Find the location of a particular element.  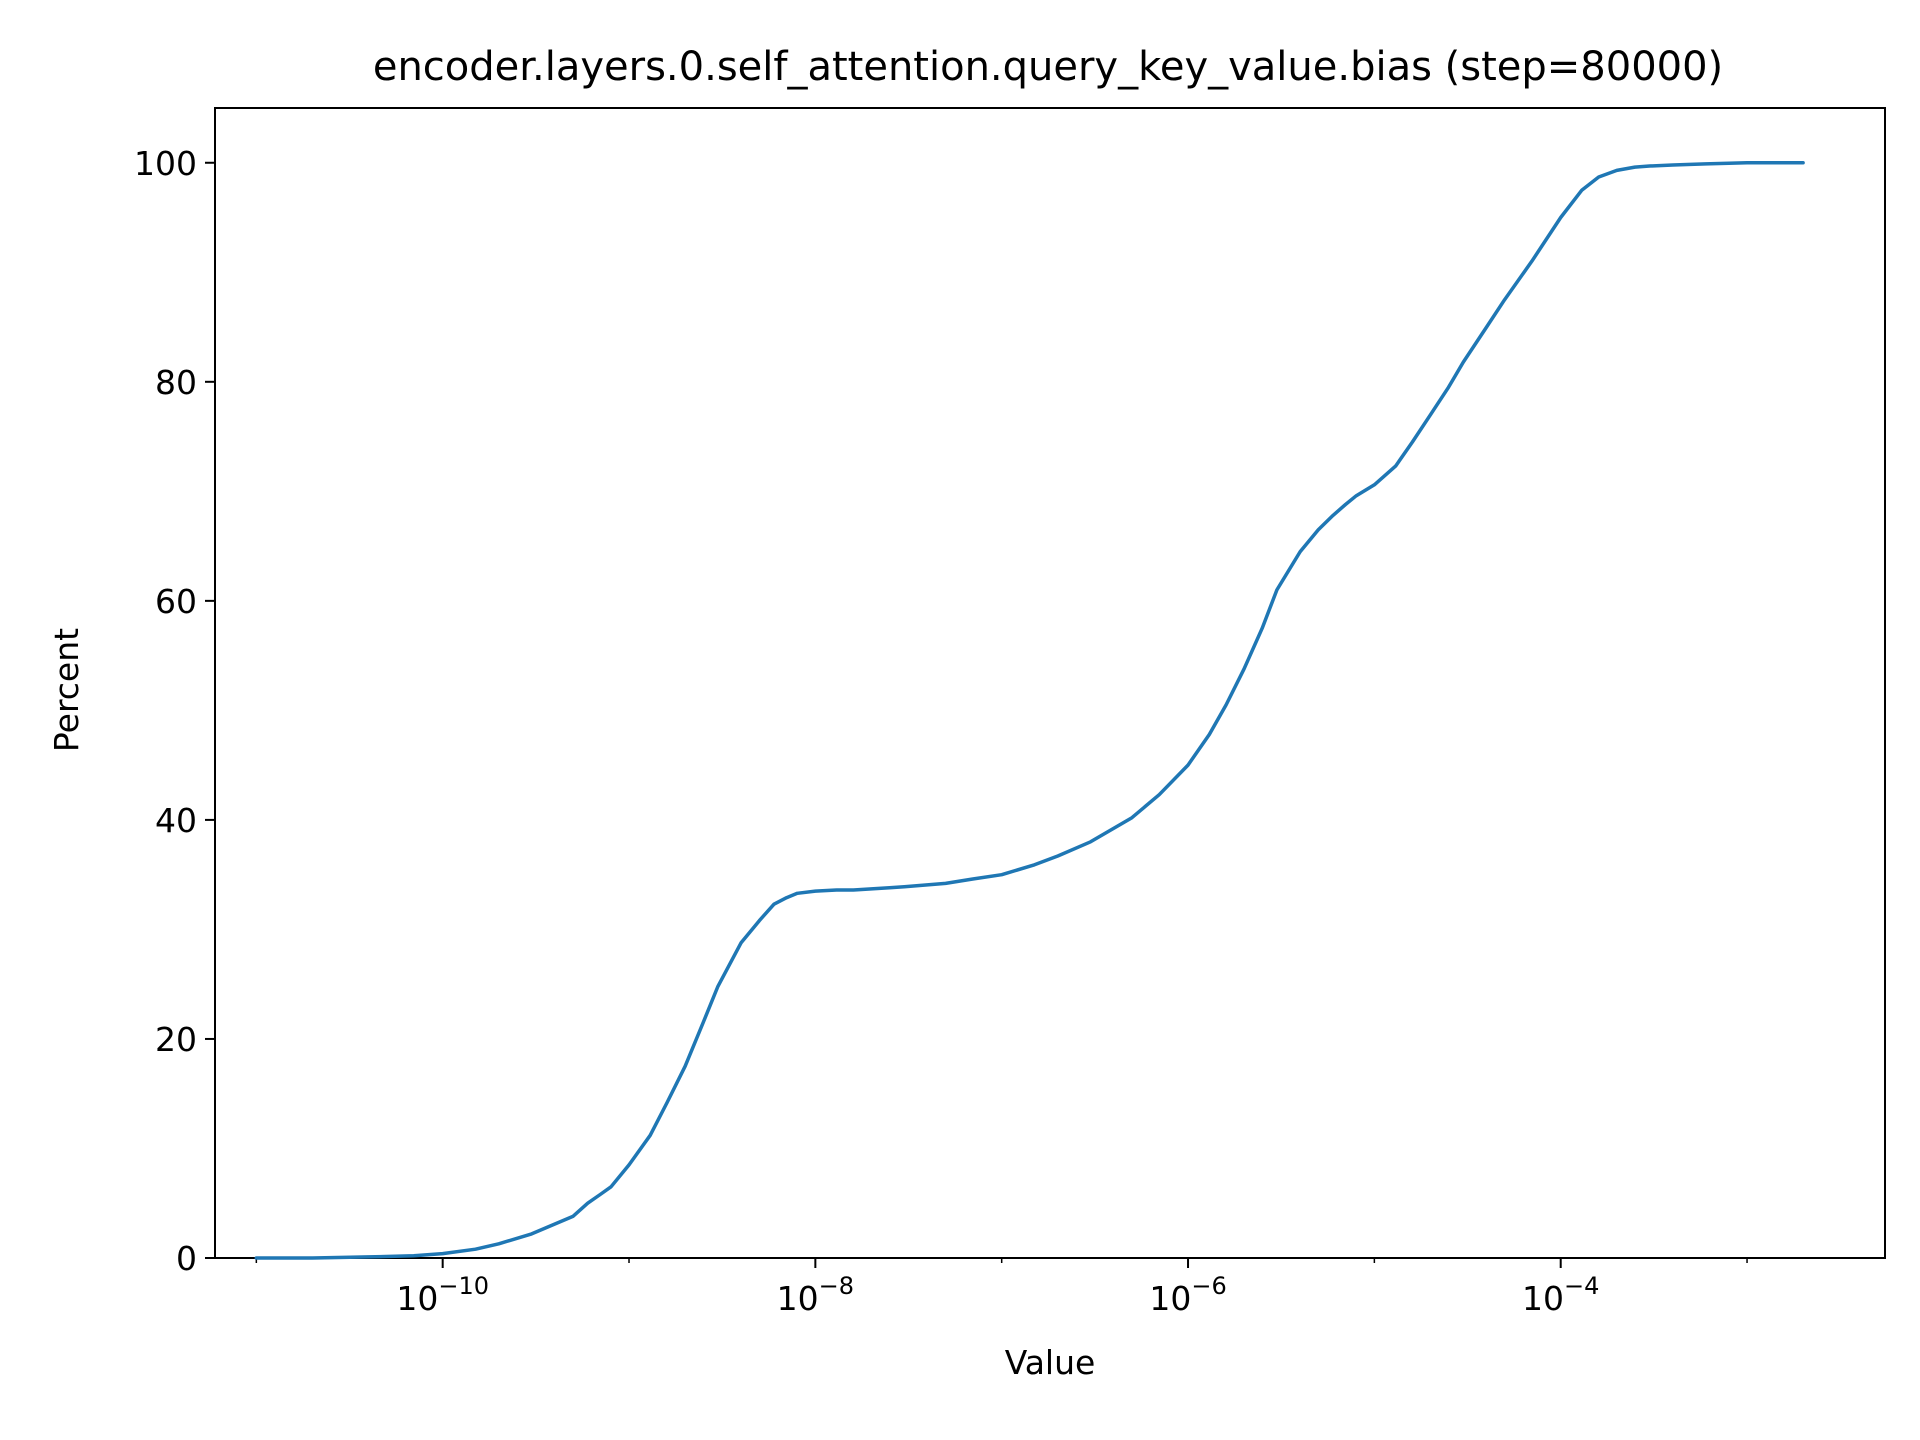

y-tick-label: 80 is located at coordinates (176, 382).